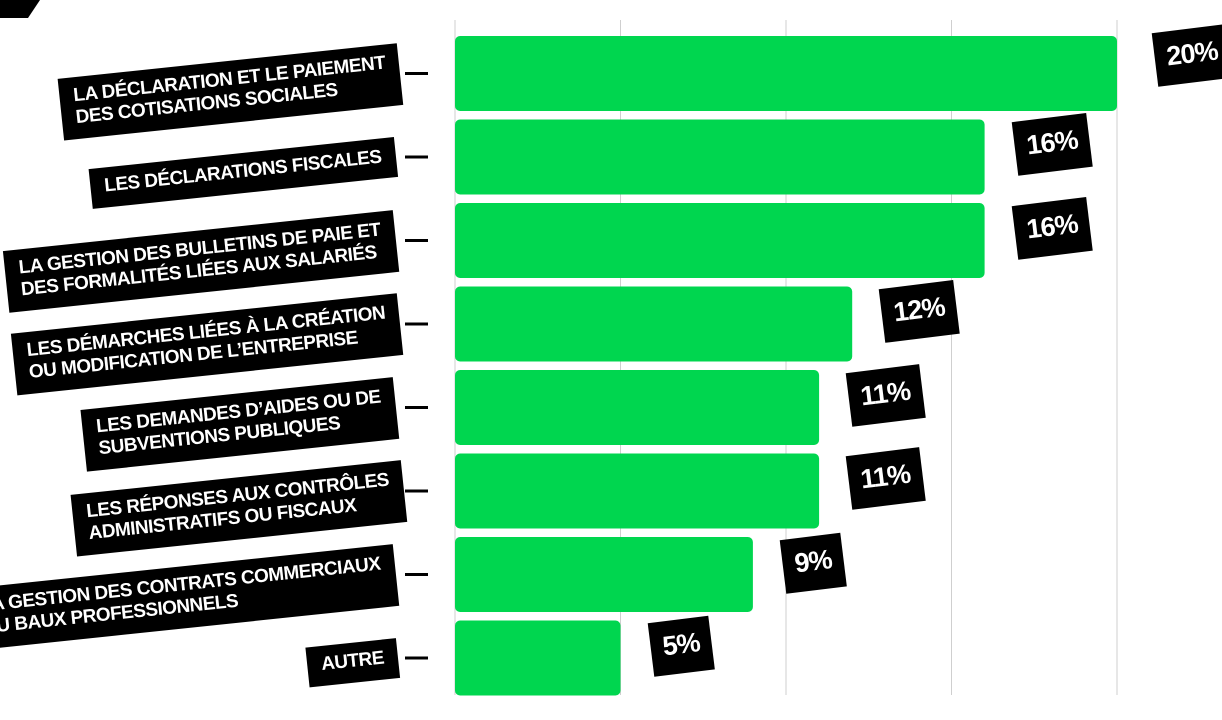 The height and width of the screenshot is (720, 1222). Describe the element at coordinates (20, 9) in the screenshot. I see `corner-mark` at that location.